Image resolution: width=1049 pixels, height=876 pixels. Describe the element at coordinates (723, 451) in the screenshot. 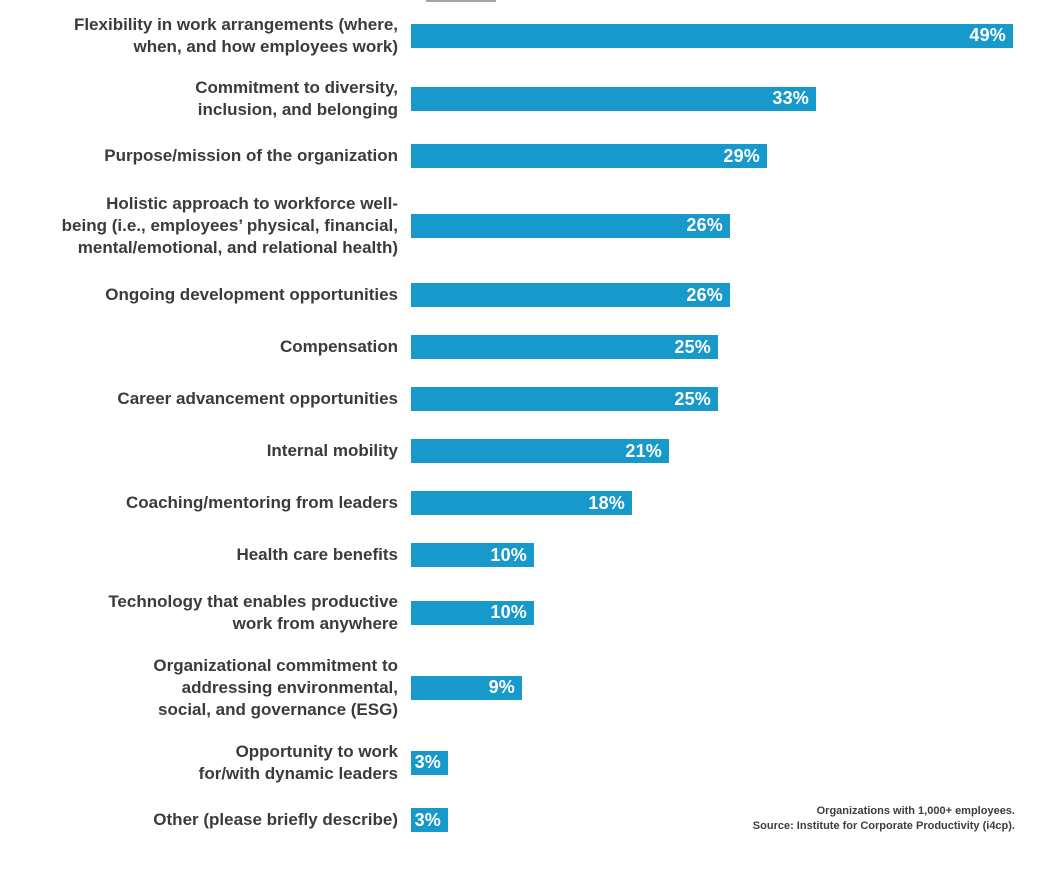

I see `bar-track: 21%` at that location.